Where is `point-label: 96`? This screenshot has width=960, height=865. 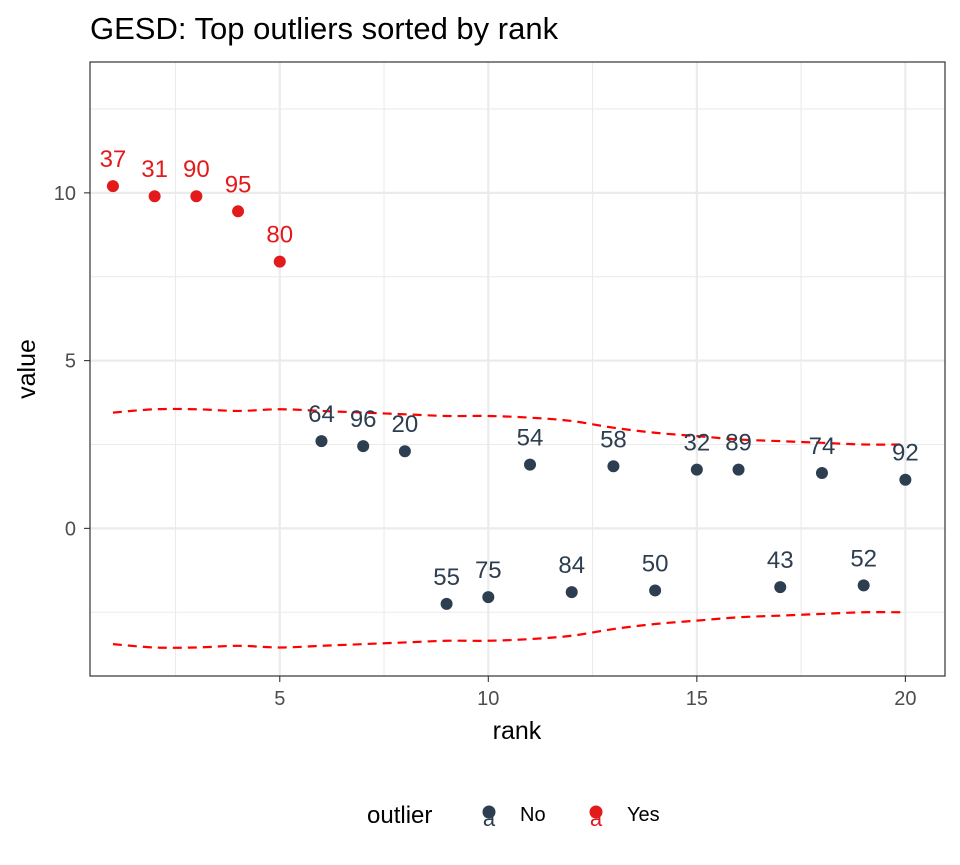 point-label: 96 is located at coordinates (363, 419).